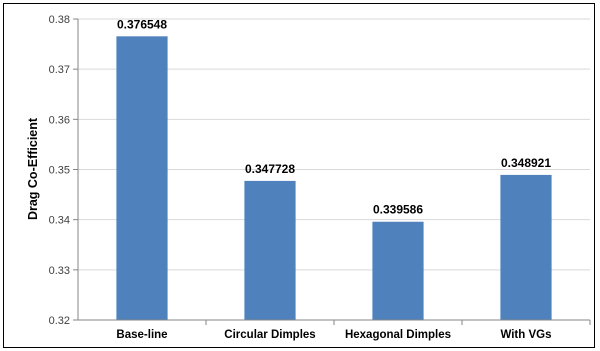 This screenshot has height=351, width=600. I want to click on data-label: 0.348921, so click(526, 163).